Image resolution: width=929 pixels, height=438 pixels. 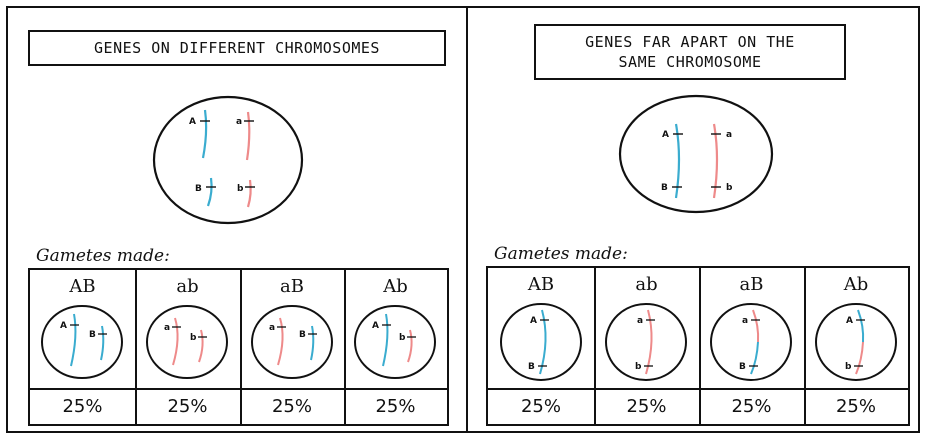 I want to click on right-gamete-Ab-chromosome-blue-part, so click(x=861, y=326).